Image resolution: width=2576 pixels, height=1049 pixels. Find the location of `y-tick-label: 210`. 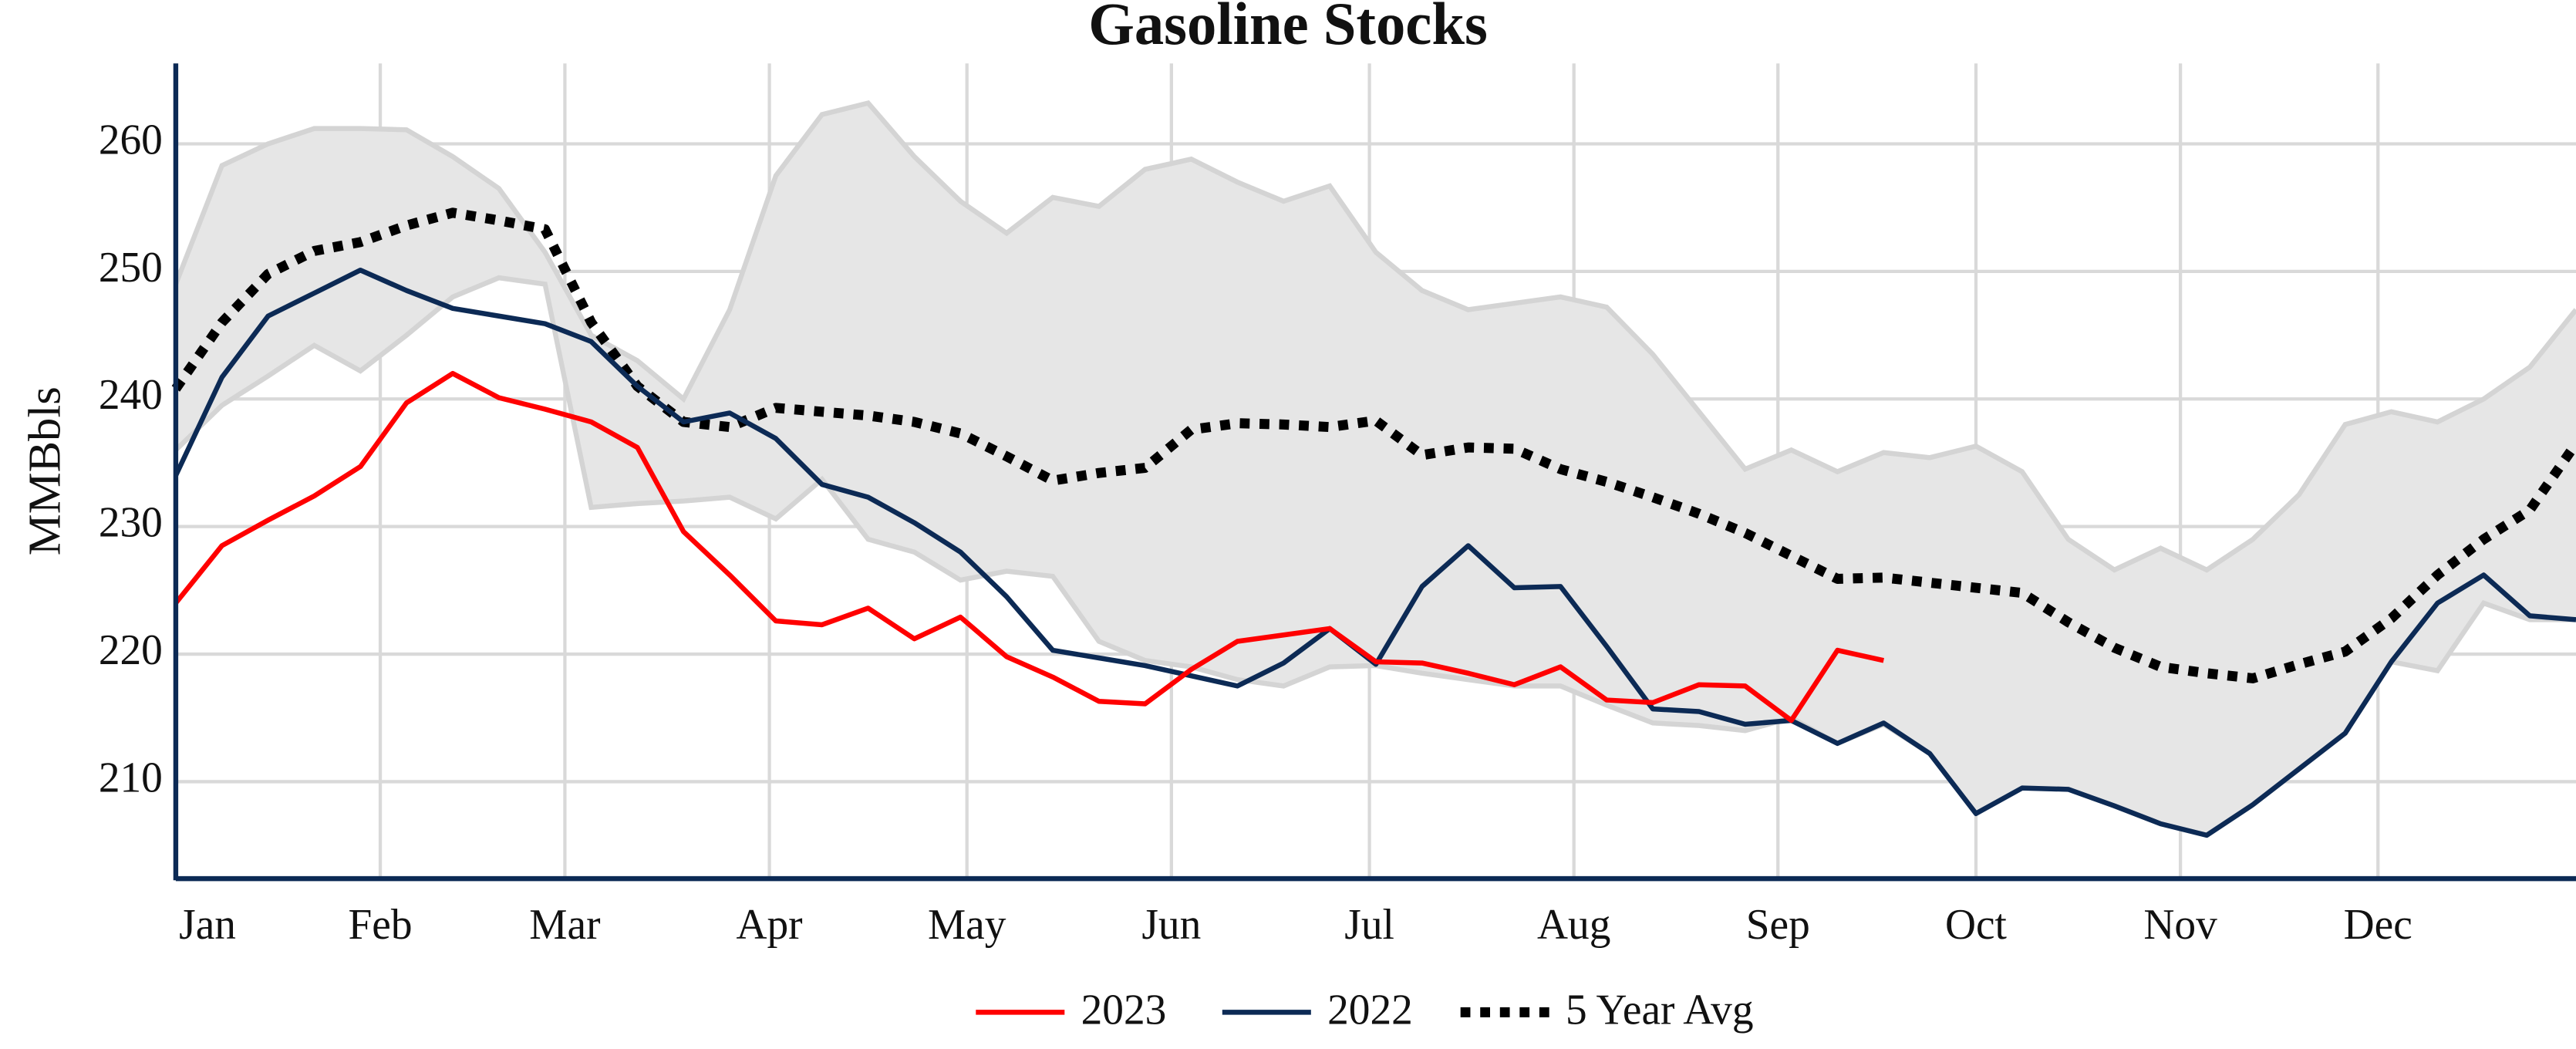

y-tick-label: 210 is located at coordinates (131, 778).